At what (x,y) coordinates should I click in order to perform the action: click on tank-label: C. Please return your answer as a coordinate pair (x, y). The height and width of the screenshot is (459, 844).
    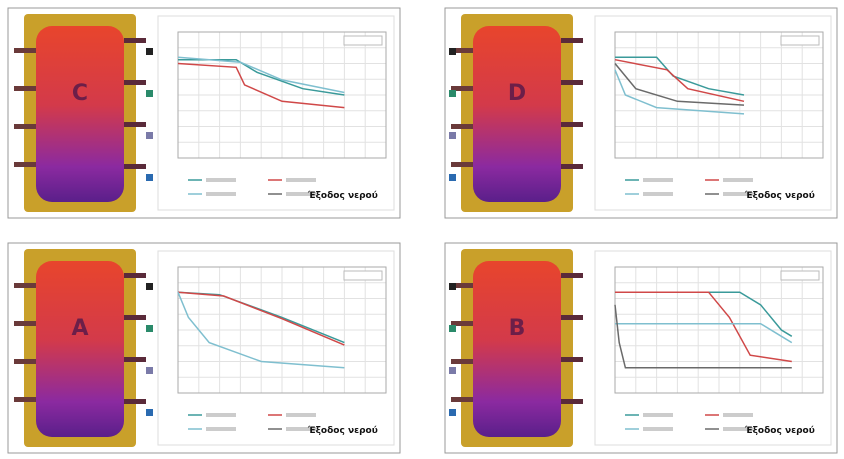
    Looking at the image, I should click on (80, 93).